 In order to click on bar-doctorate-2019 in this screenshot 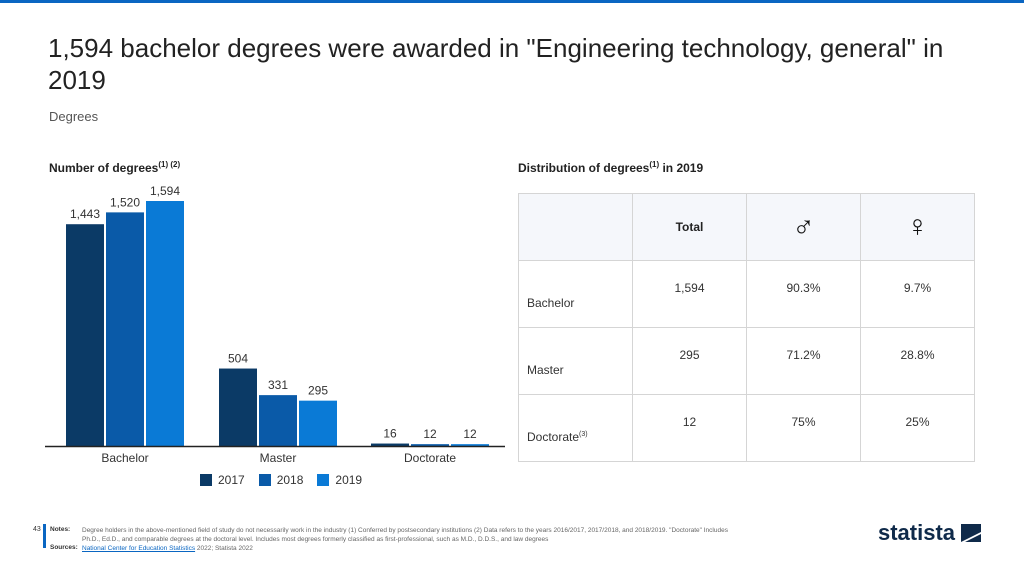, I will do `click(470, 445)`.